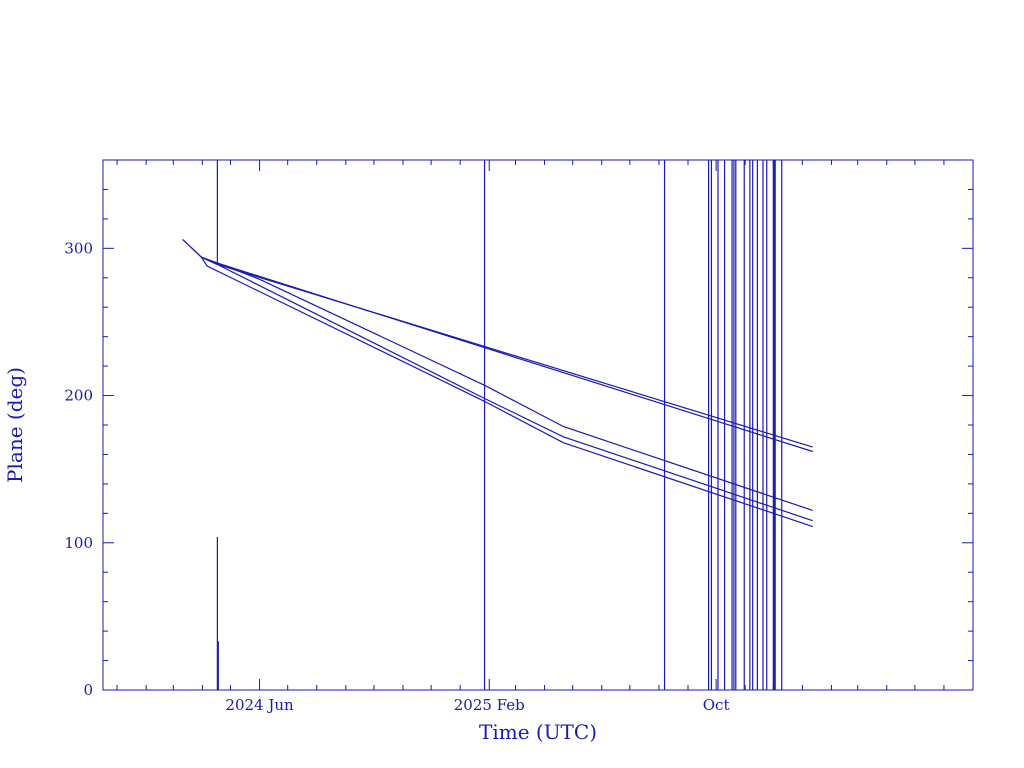  I want to click on y-tick-label: 200, so click(78, 396).